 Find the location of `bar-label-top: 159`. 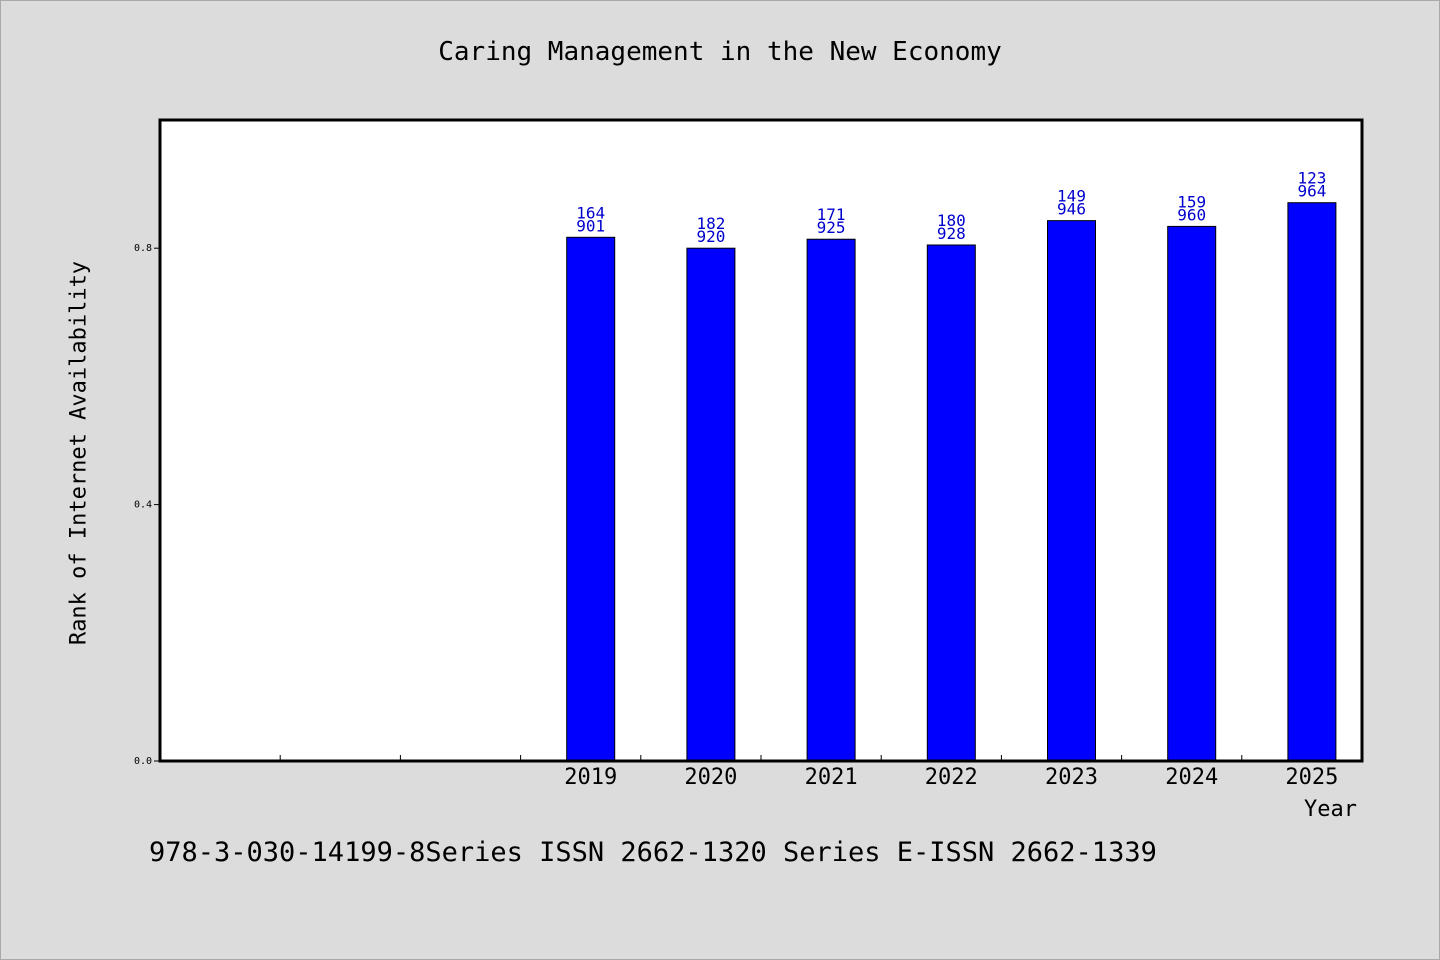

bar-label-top: 159 is located at coordinates (1191, 201).